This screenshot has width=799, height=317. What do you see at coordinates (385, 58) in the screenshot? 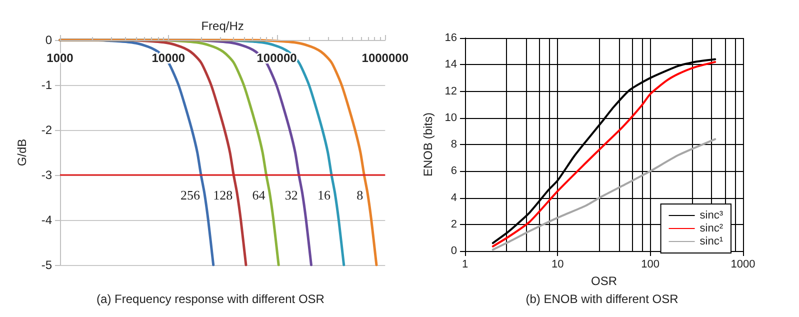
I see `x-tick-label: 1000000` at bounding box center [385, 58].